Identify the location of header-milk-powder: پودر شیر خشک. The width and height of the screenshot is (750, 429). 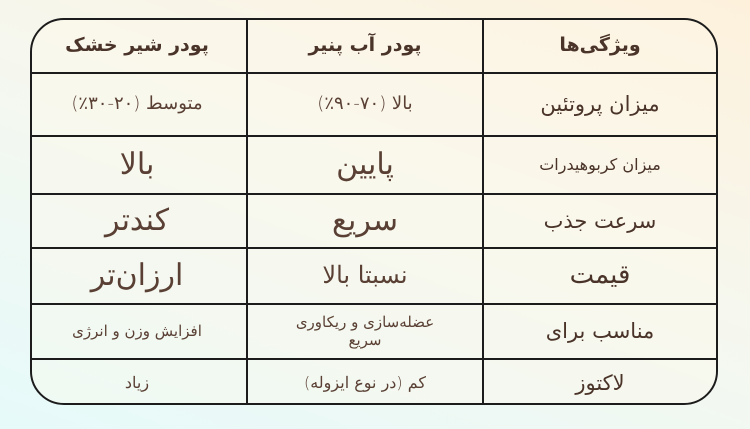
(139, 47).